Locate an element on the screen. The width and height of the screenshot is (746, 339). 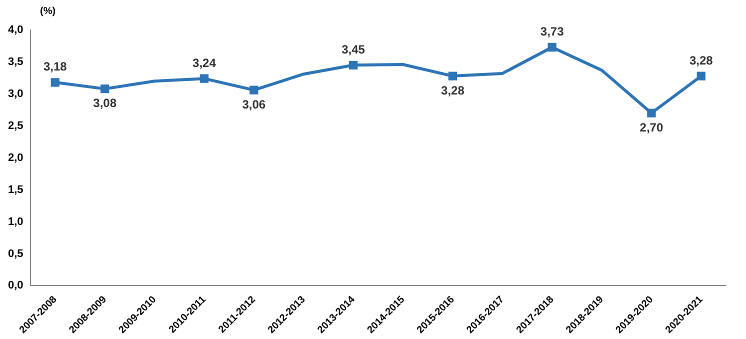
y-tick-label: 2,0 is located at coordinates (16, 158).